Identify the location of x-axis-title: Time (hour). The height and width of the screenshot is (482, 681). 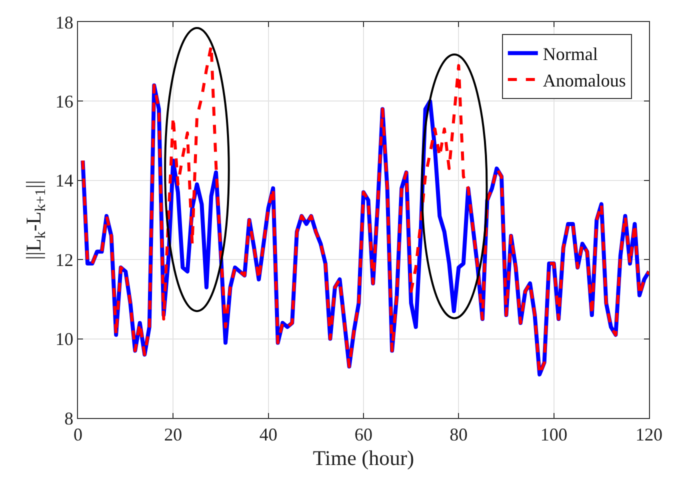
(363, 458).